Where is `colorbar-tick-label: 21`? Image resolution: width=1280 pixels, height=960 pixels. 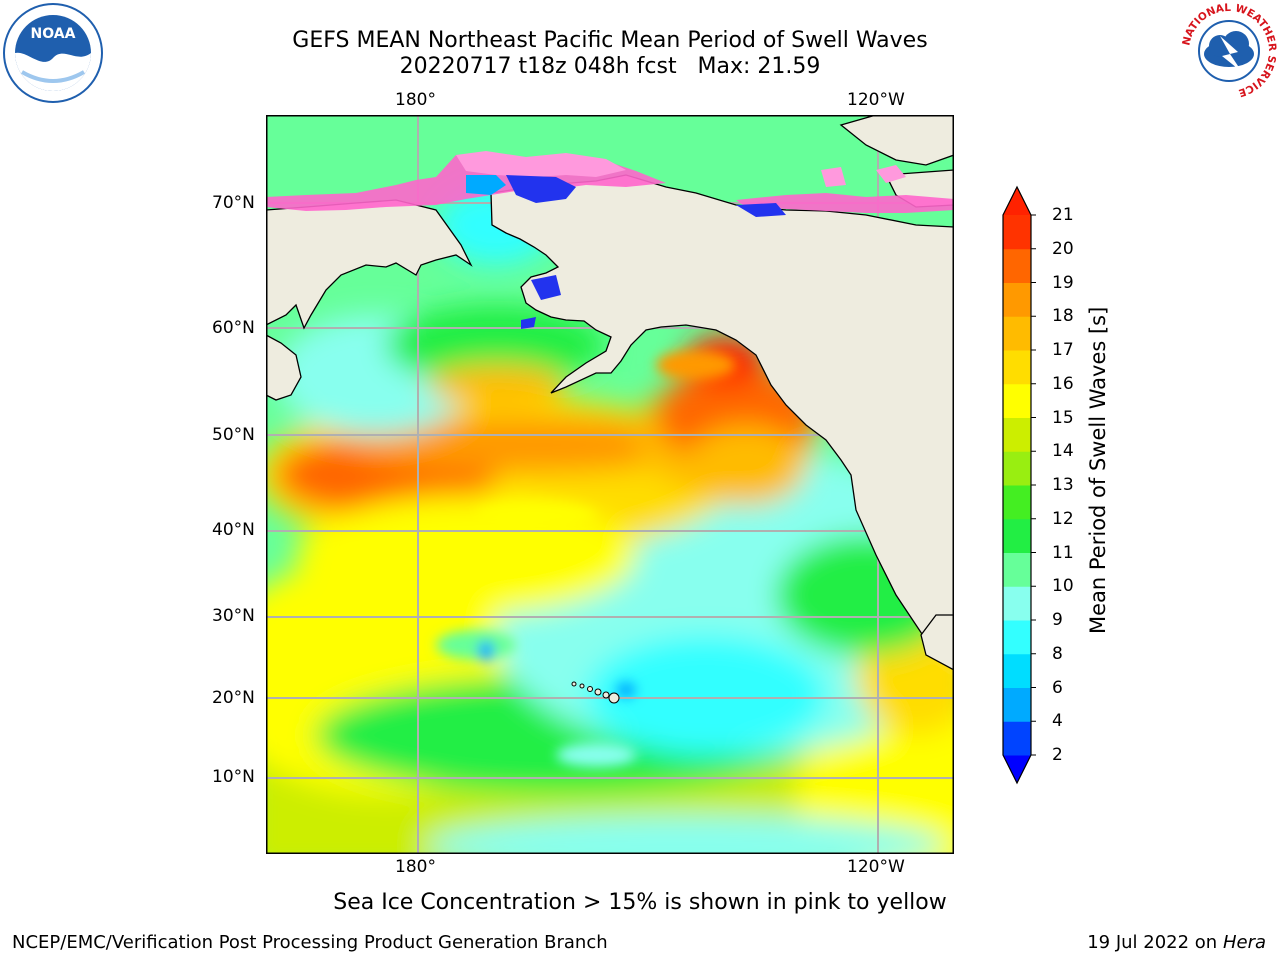
colorbar-tick-label: 21 is located at coordinates (1063, 215).